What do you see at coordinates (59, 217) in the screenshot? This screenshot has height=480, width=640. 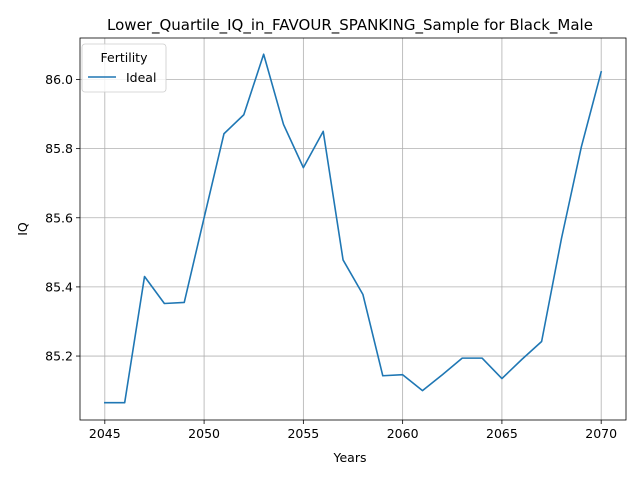 I see `y-tick-label: 85.6` at bounding box center [59, 217].